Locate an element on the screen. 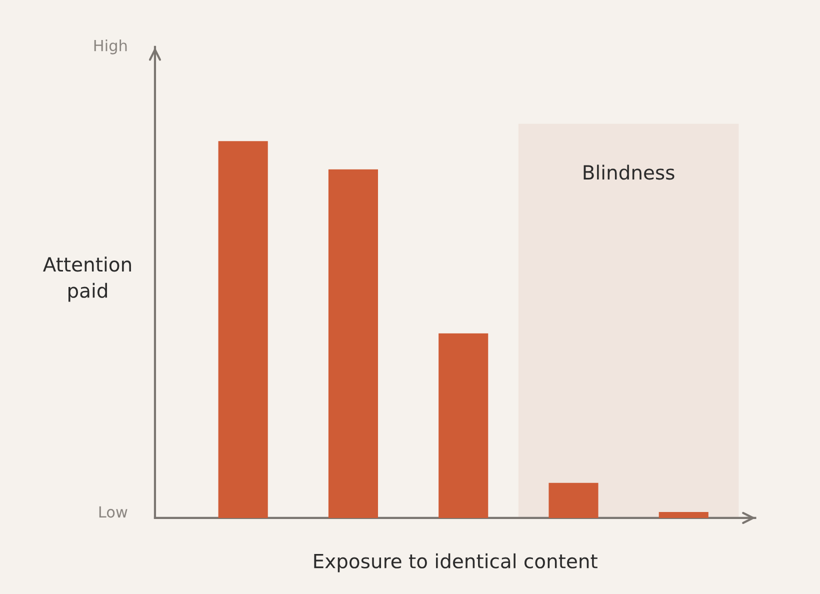 This screenshot has width=820, height=594. text: High is located at coordinates (110, 47).